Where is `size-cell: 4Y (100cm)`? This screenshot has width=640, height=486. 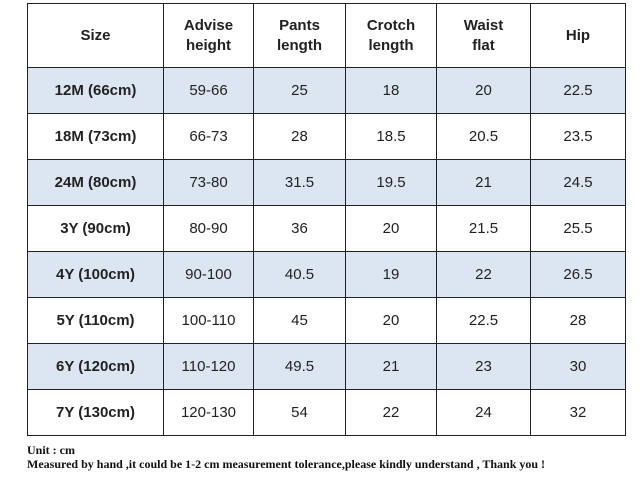
size-cell: 4Y (100cm) is located at coordinates (95, 274).